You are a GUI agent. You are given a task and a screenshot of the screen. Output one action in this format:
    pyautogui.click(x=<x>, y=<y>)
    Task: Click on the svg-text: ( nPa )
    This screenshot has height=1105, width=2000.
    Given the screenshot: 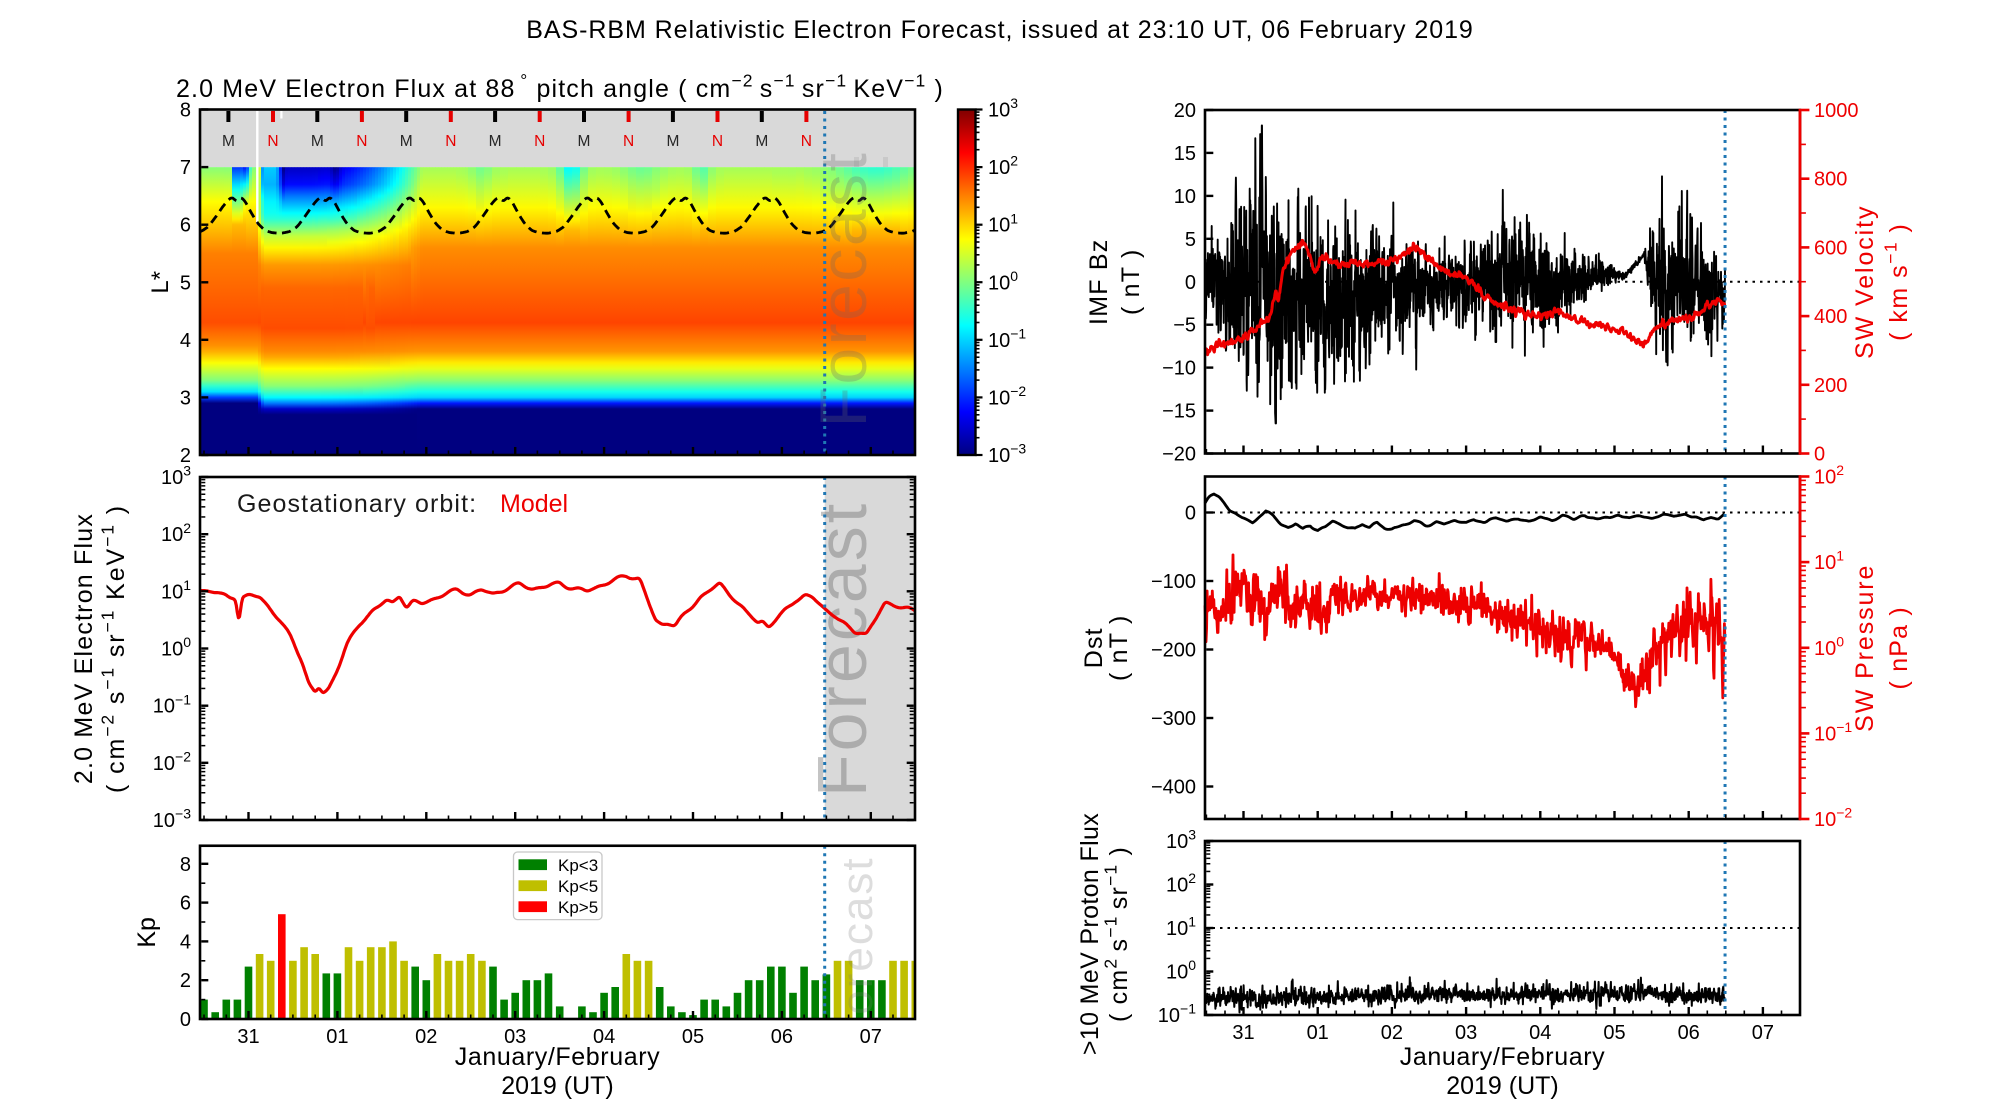 What is the action you would take?
    pyautogui.click(x=1899, y=647)
    